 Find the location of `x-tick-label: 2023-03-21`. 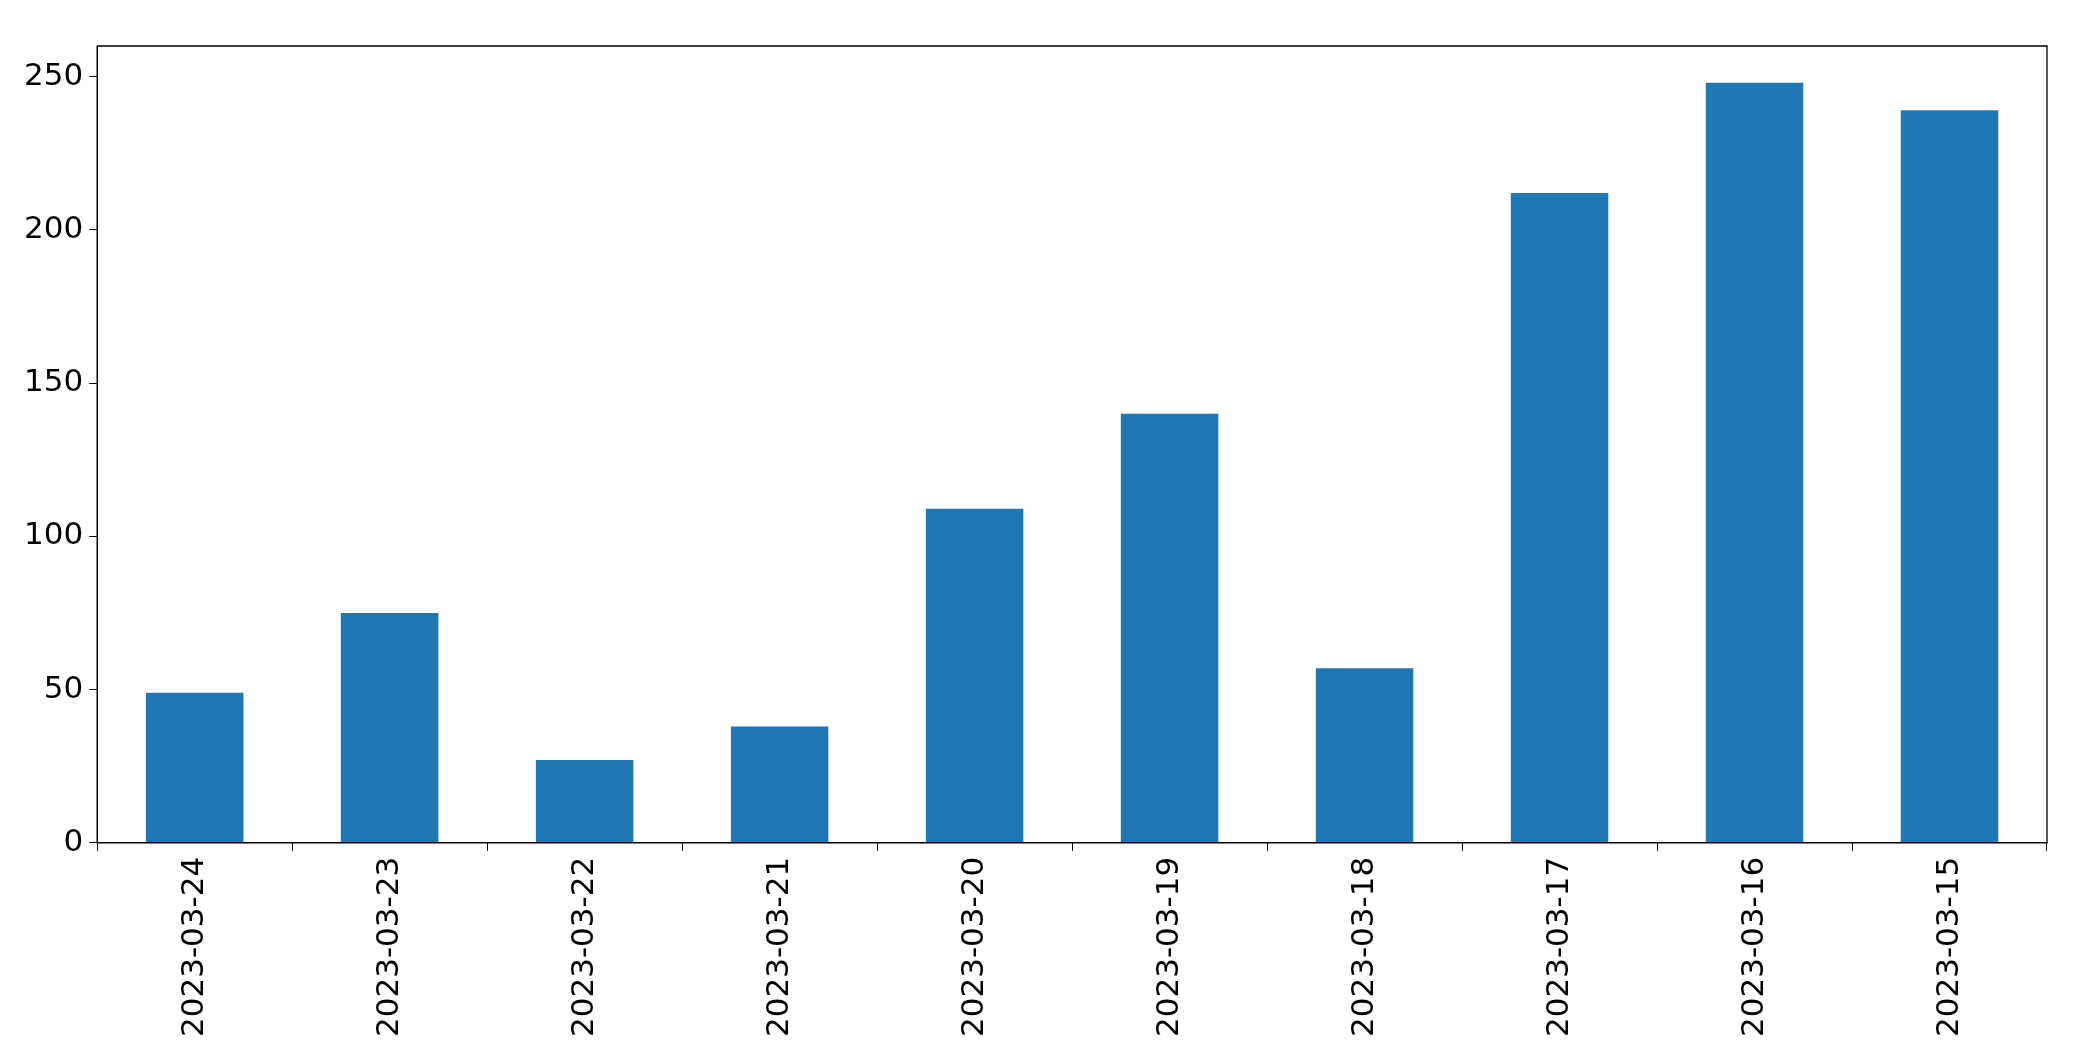

x-tick-label: 2023-03-21 is located at coordinates (776, 947).